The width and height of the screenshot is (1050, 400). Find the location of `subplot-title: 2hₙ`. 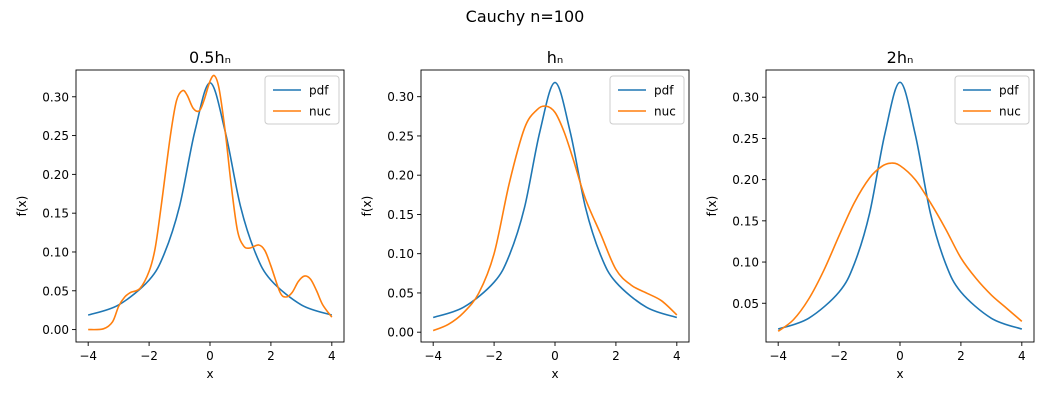

subplot-title: 2hₙ is located at coordinates (900, 57).